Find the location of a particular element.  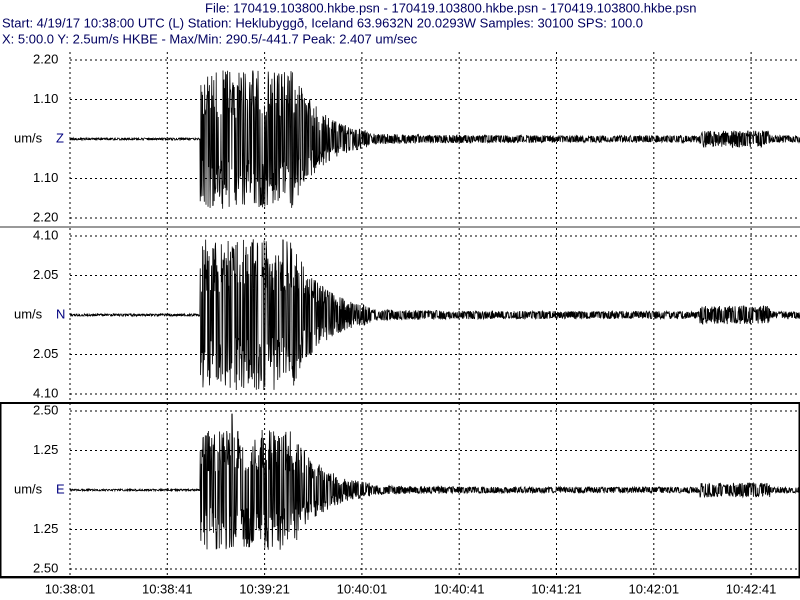

x-tick-label: 10:38:01 is located at coordinates (70, 588).